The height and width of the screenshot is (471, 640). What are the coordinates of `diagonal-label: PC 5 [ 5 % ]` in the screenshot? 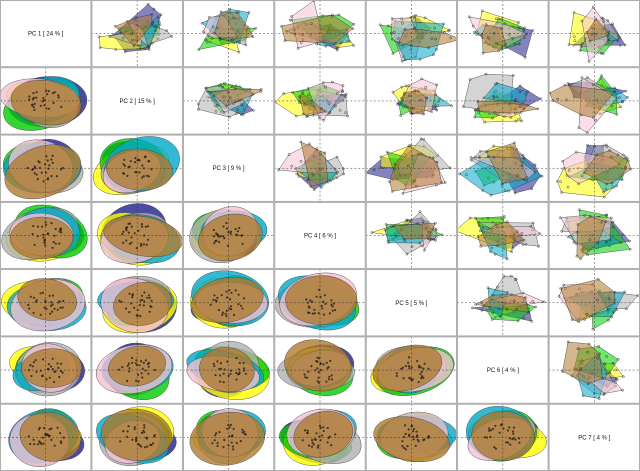 It's located at (411, 304).